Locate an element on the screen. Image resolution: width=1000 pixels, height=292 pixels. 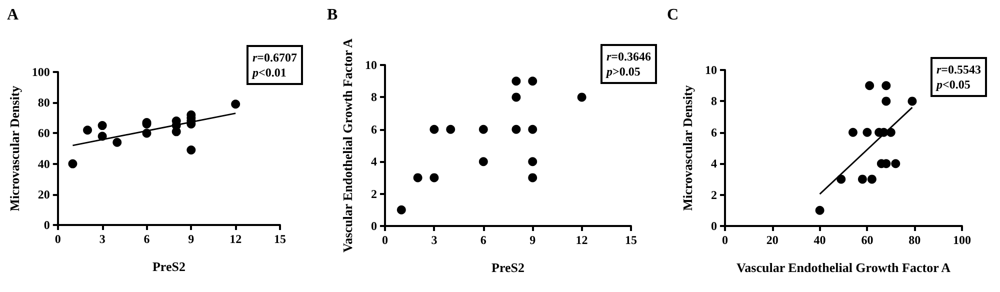
annotation: p<0.01 is located at coordinates (268, 73).